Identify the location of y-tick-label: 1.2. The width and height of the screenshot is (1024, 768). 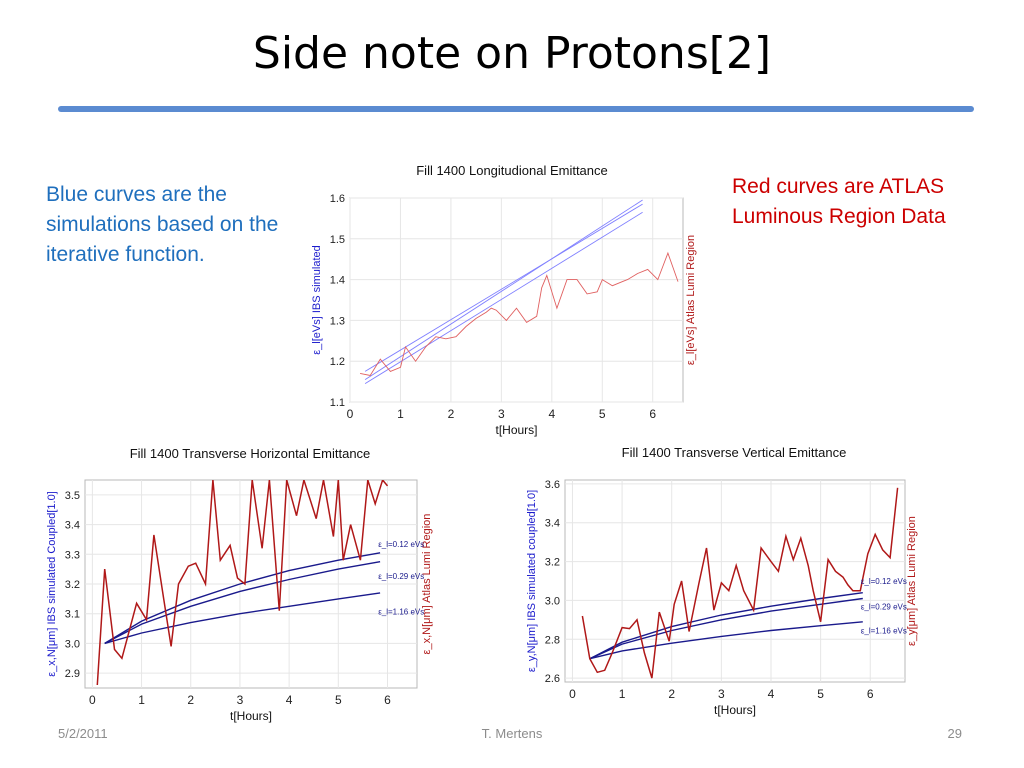
(337, 362).